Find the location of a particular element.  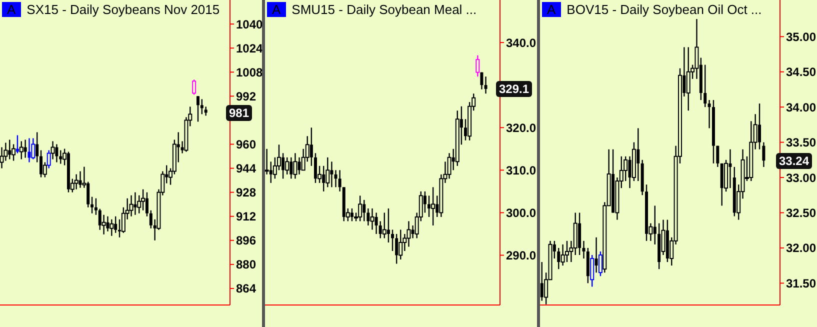

y-tick-label: 340.0 is located at coordinates (521, 43).